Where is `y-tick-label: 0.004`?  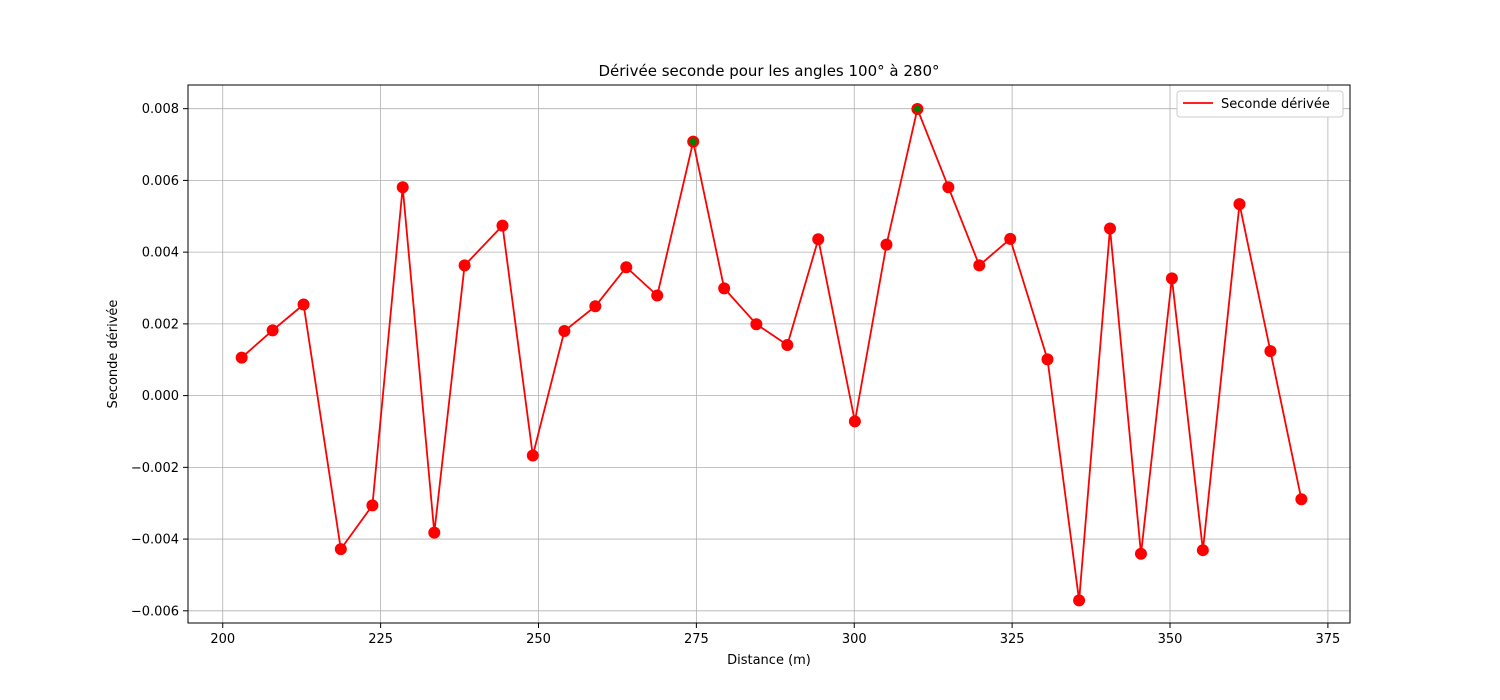 y-tick-label: 0.004 is located at coordinates (160, 253).